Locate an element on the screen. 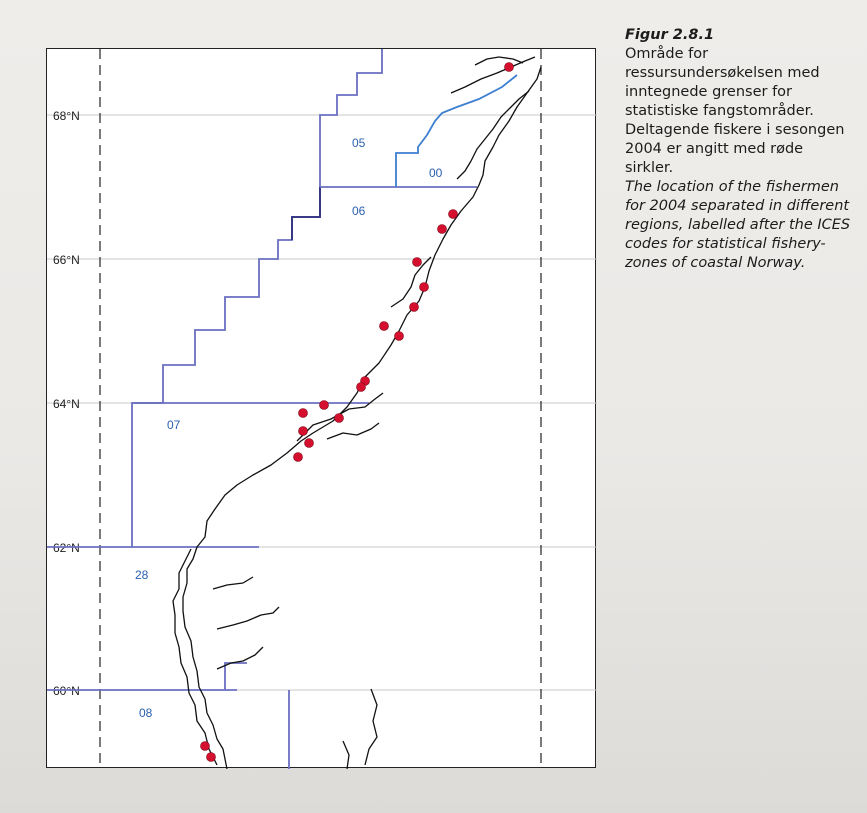  lat-label-60: 60°N is located at coordinates (66, 691).